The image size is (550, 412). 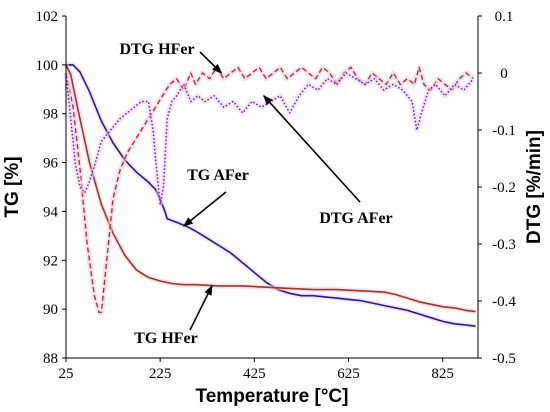 What do you see at coordinates (166, 338) in the screenshot?
I see `tg-hfer-label: TG HFer` at bounding box center [166, 338].